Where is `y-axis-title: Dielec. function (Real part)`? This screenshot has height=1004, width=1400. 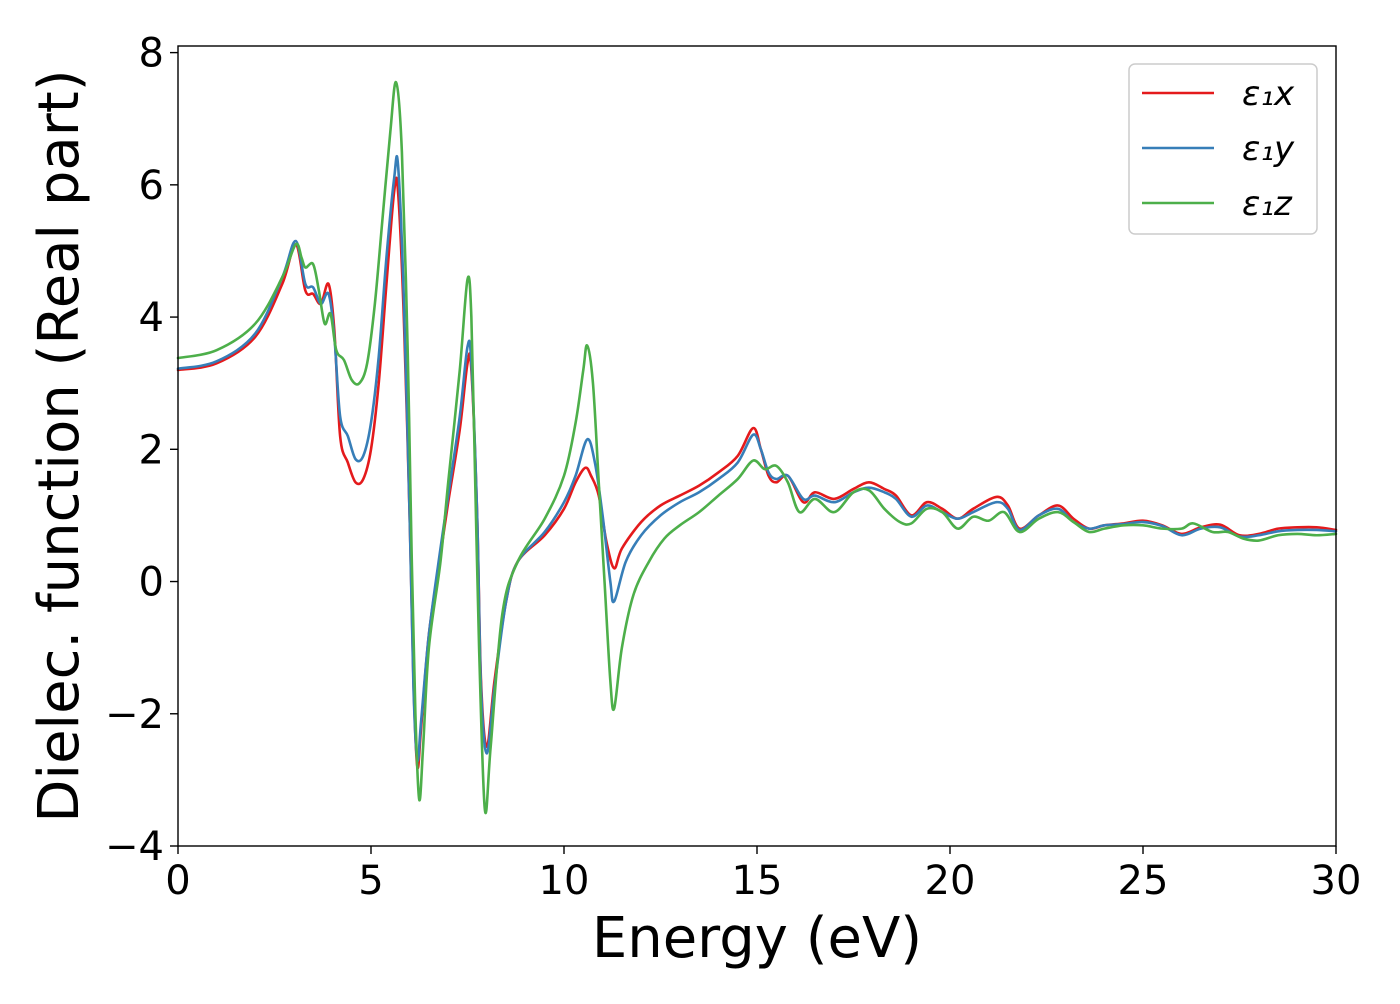 y-axis-title: Dielec. function (Real part) is located at coordinates (59, 445).